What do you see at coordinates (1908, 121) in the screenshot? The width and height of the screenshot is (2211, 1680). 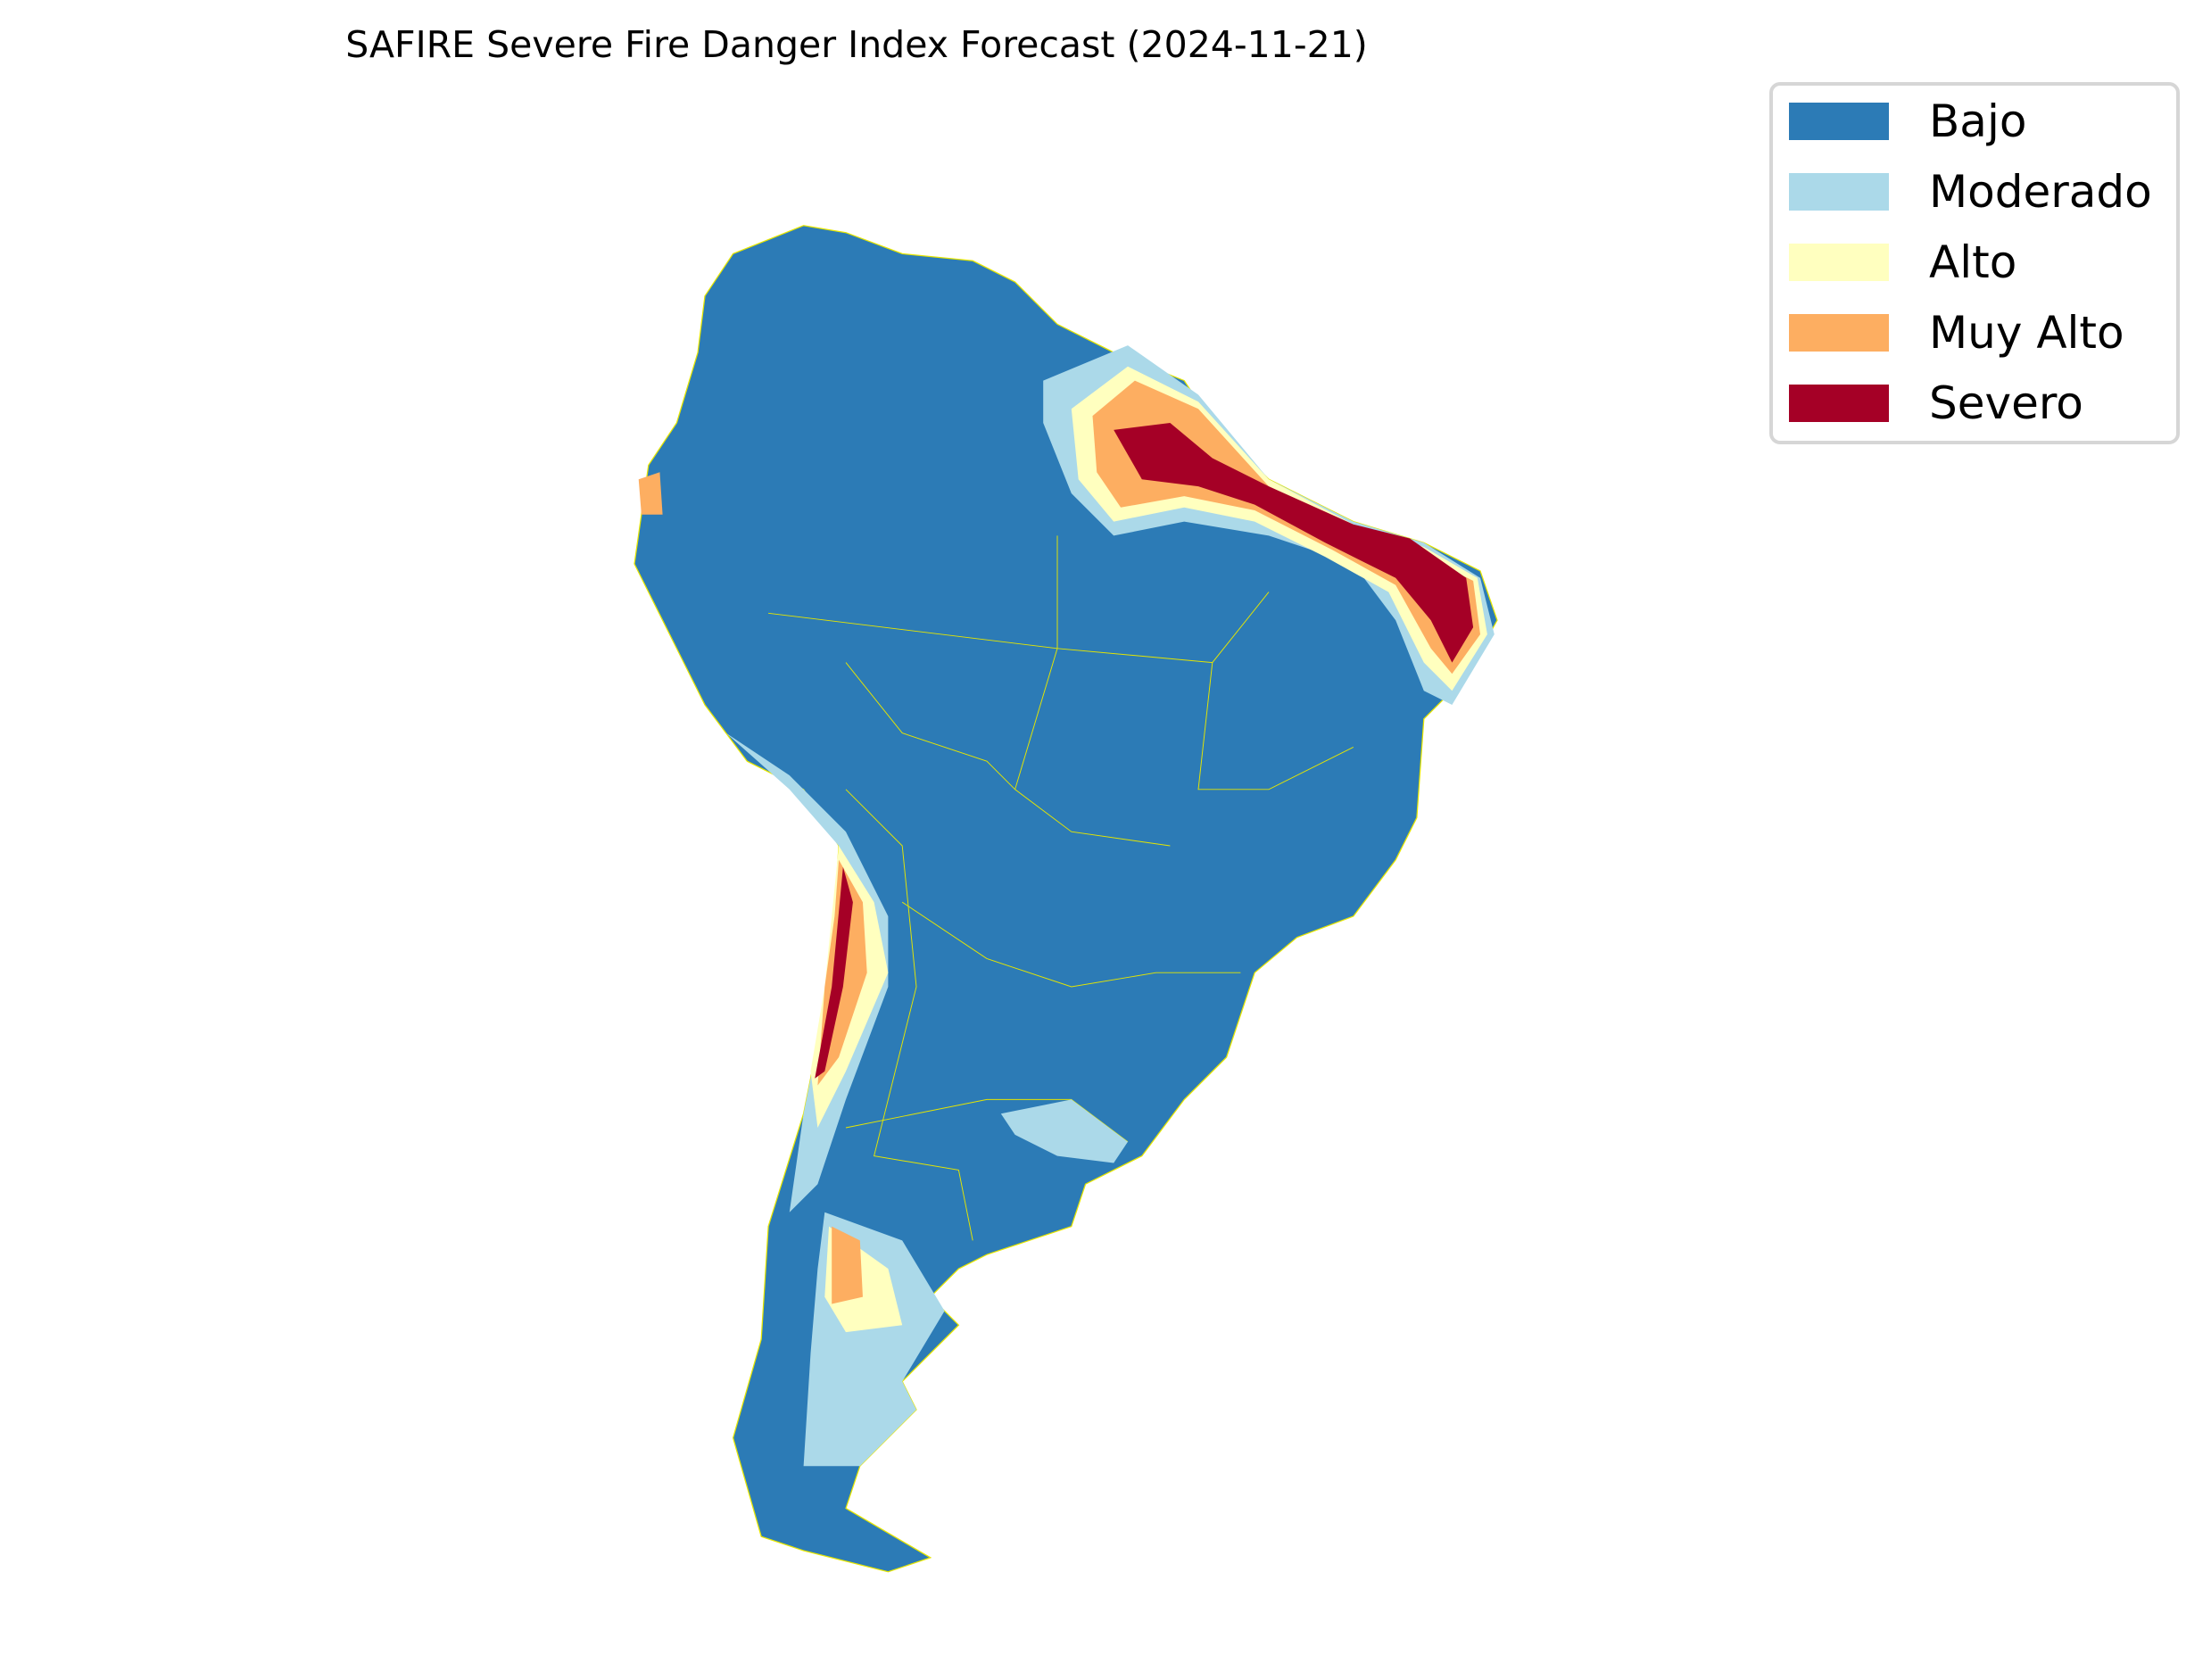 I see `legend-item-bajo: Bajo` at bounding box center [1908, 121].